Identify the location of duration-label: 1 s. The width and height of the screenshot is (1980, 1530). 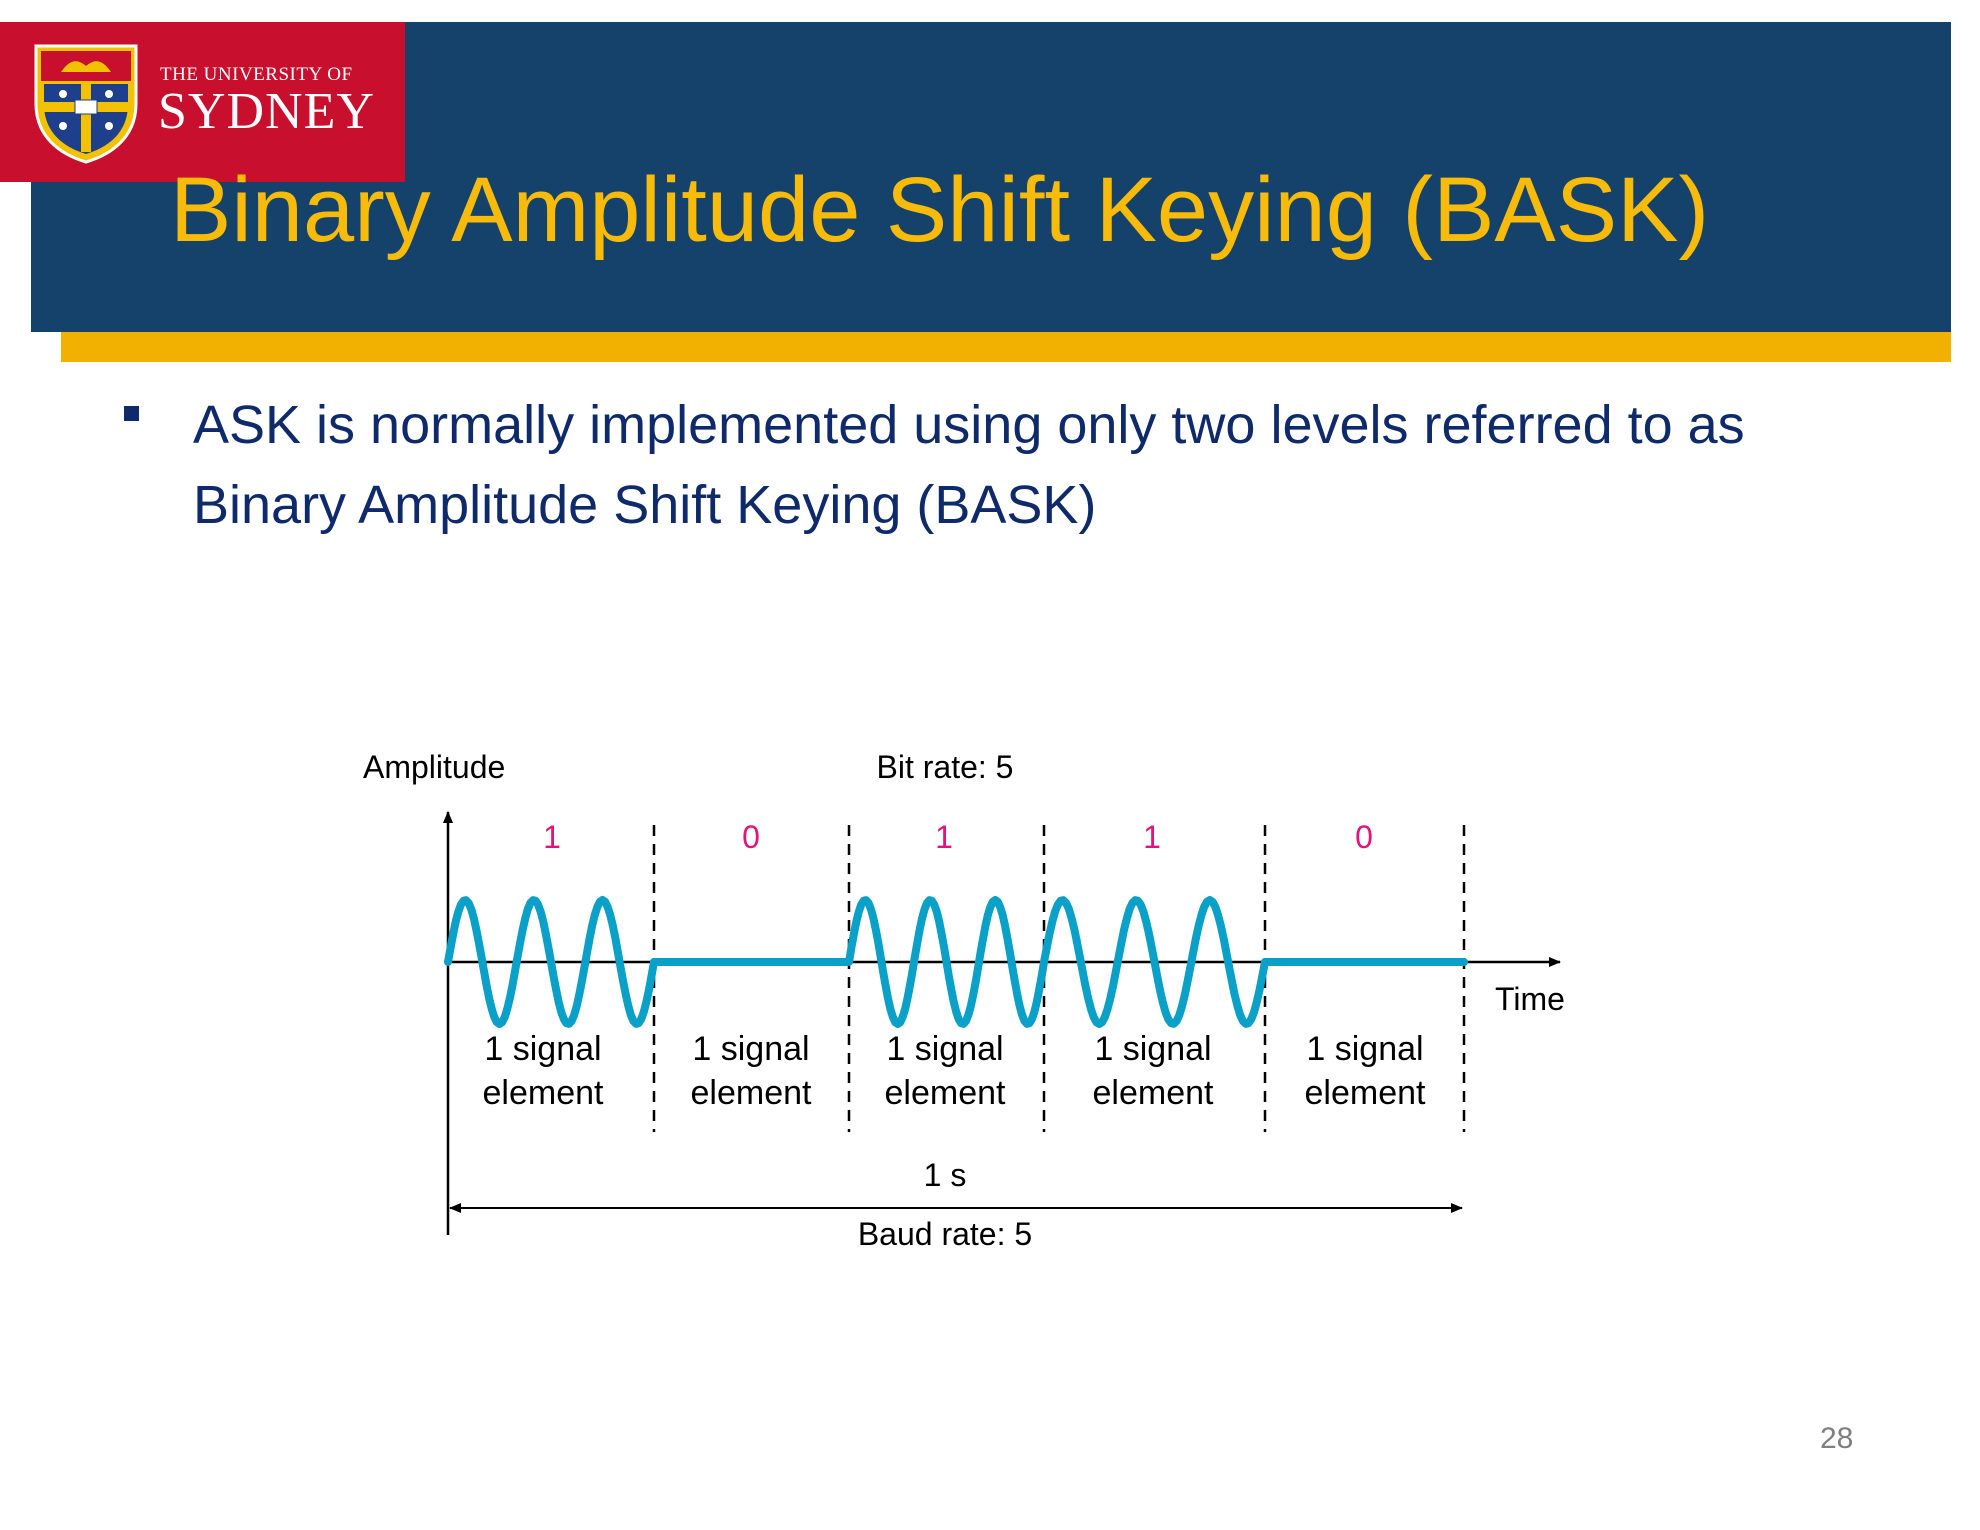
(945, 1175).